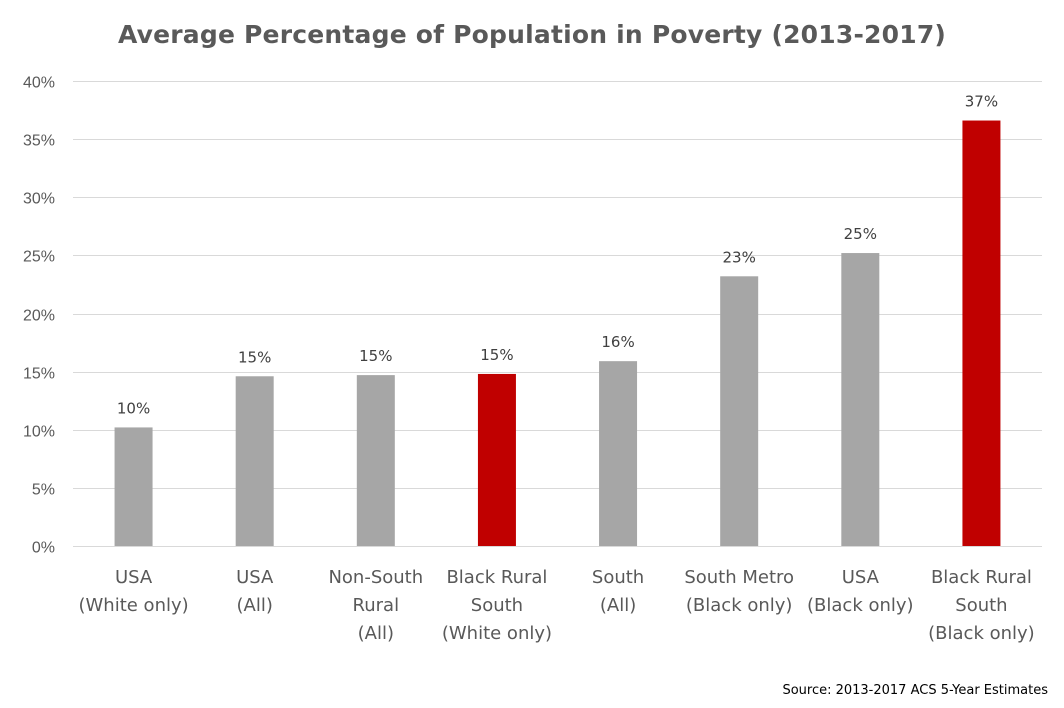  Describe the element at coordinates (860, 234) in the screenshot. I see `data-label: 25%` at that location.